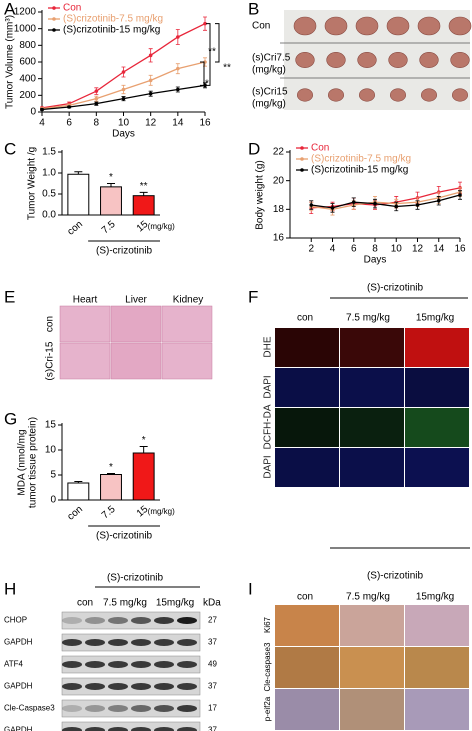 This screenshot has width=472, height=731. What do you see at coordinates (144, 186) in the screenshot?
I see `significance: **` at bounding box center [144, 186].